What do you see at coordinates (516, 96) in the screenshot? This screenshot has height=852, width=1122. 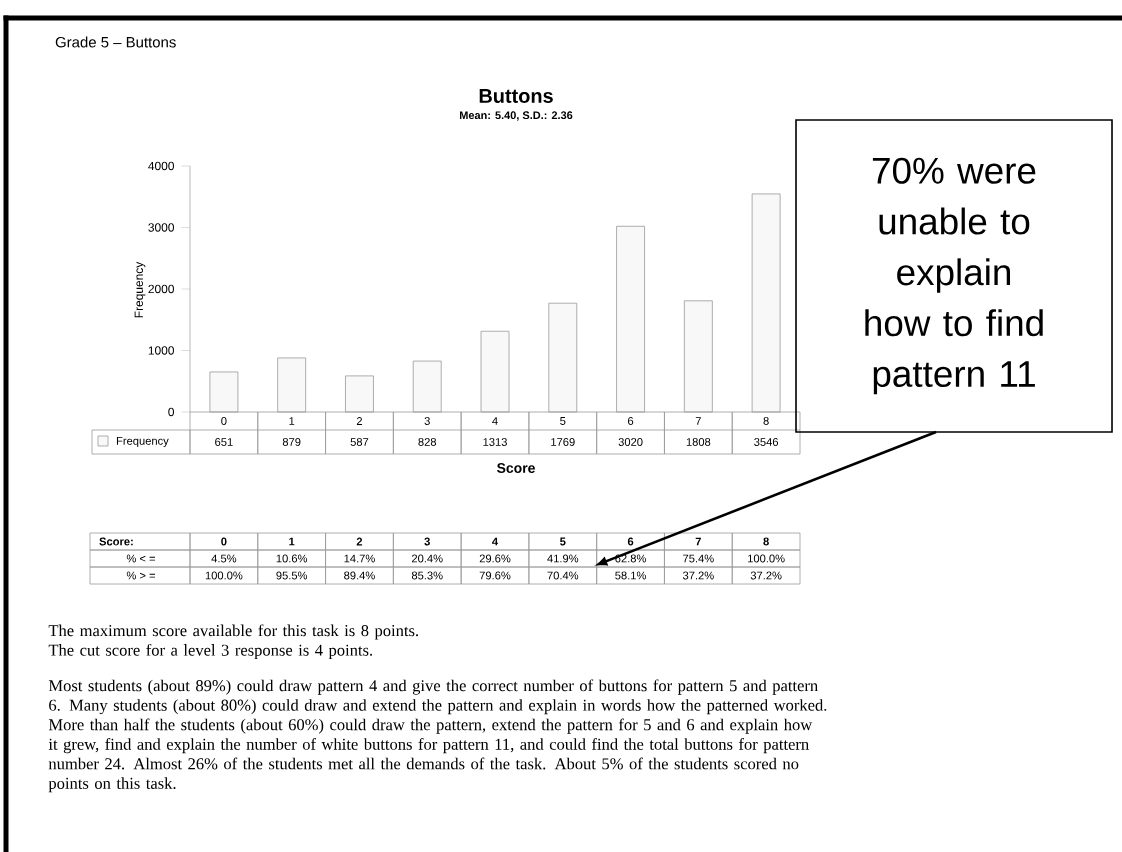 I see `chart-title: Buttons` at bounding box center [516, 96].